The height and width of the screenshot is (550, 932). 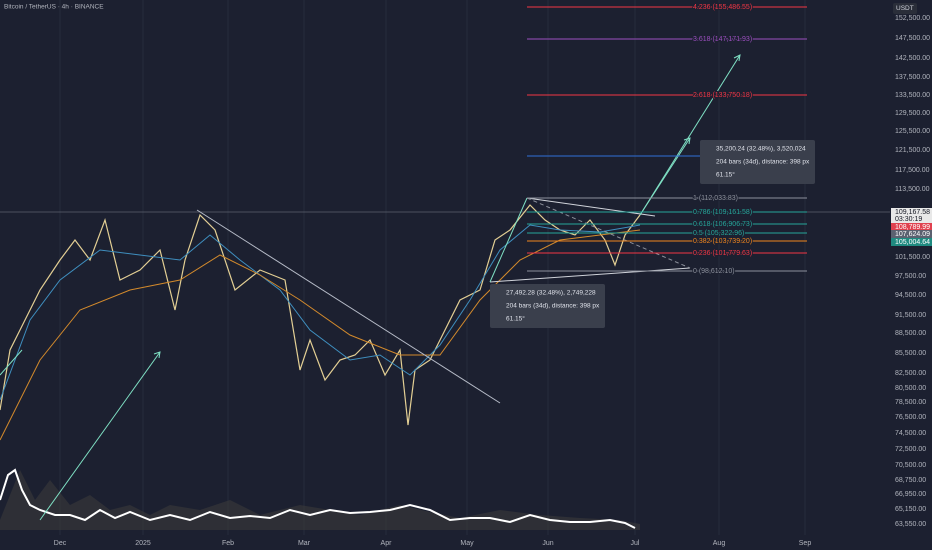 What do you see at coordinates (591, 207) in the screenshot?
I see `triangle-upper` at bounding box center [591, 207].